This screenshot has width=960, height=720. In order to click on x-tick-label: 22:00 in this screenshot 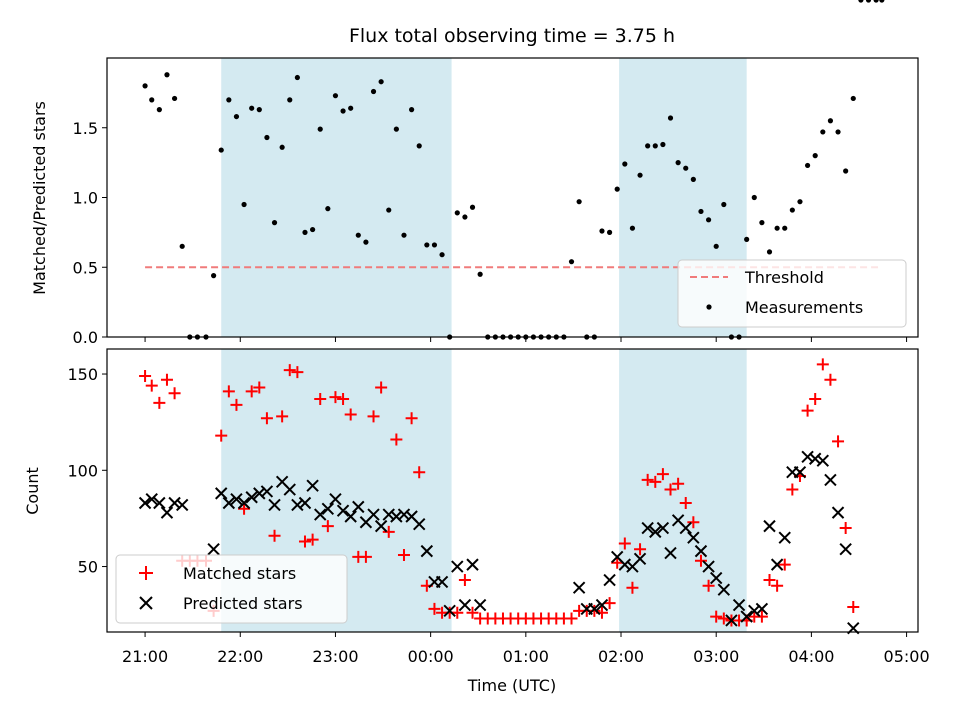, I will do `click(240, 656)`.